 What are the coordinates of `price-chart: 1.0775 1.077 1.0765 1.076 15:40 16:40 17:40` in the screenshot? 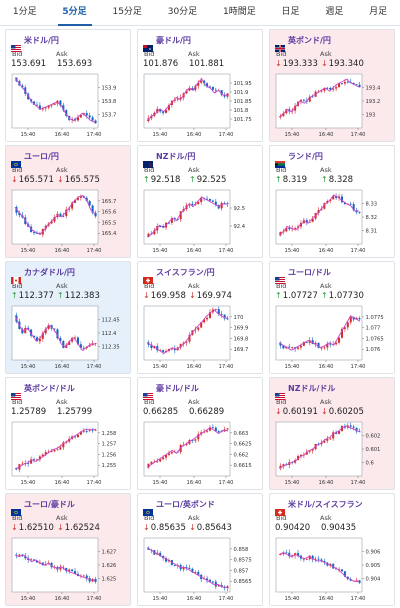 It's located at (333, 338).